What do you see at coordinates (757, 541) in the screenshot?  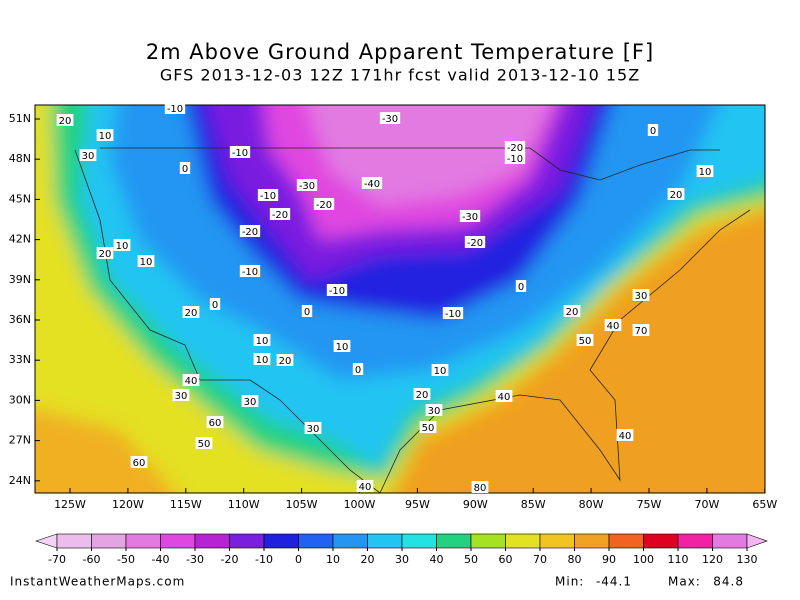 I see `colorbar-arrow-right` at bounding box center [757, 541].